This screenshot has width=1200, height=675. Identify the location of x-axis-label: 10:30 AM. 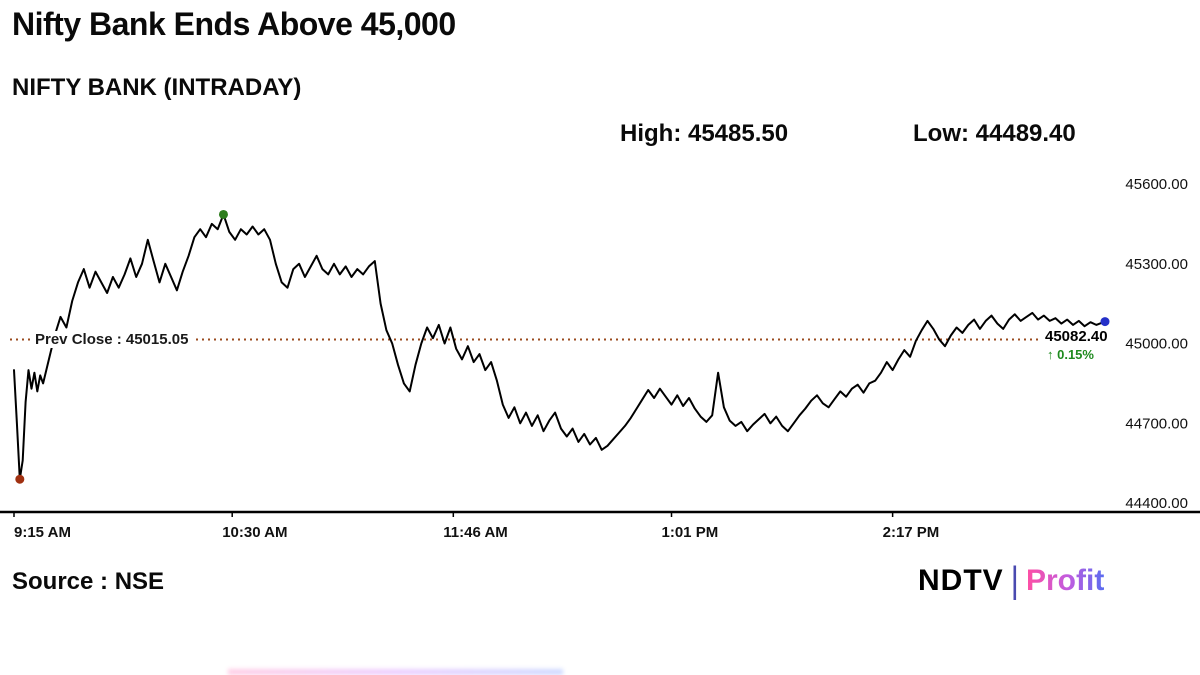
(254, 532).